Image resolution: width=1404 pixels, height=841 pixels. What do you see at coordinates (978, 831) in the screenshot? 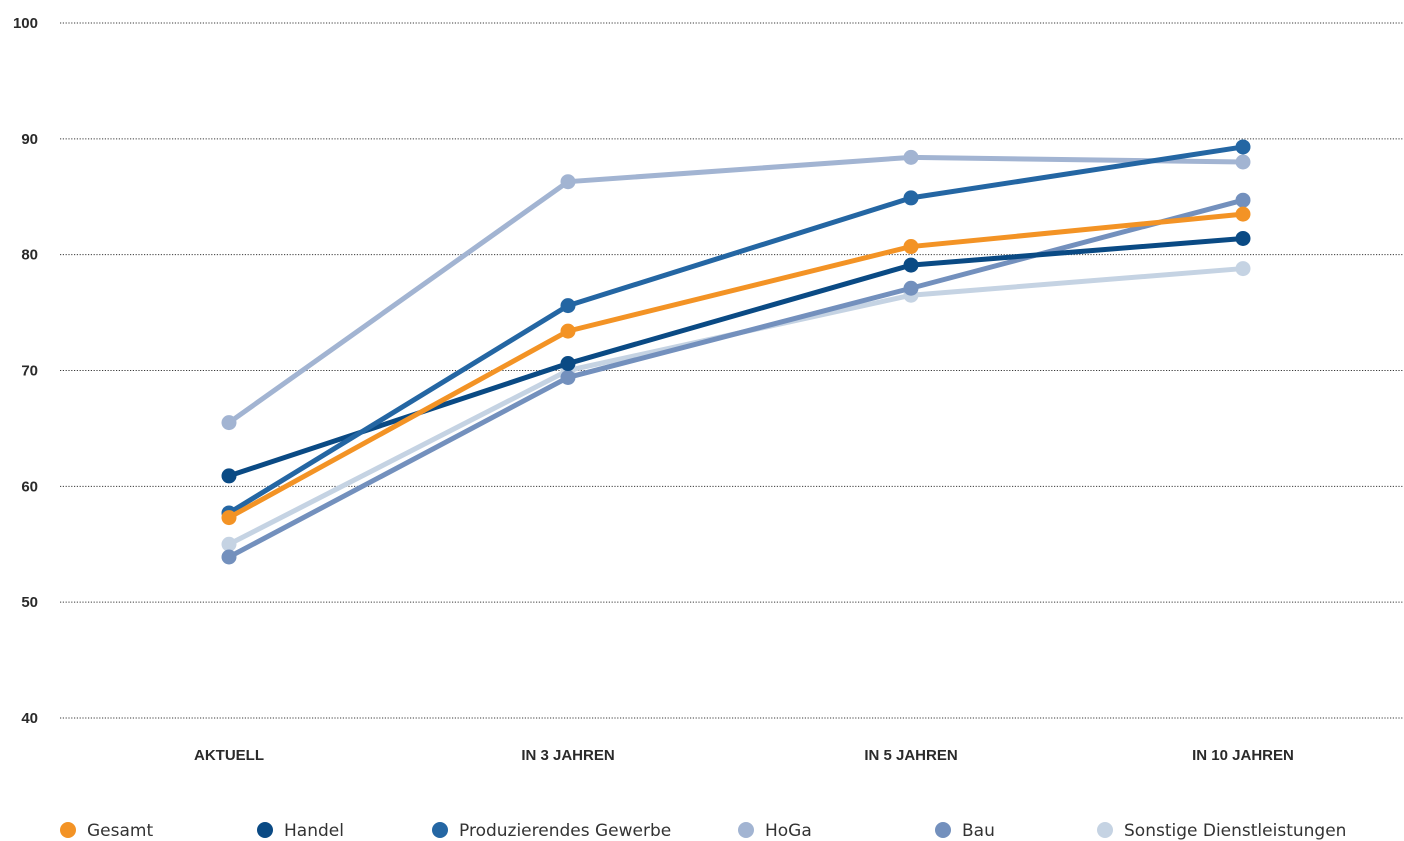
I see `legend-label: Bau` at bounding box center [978, 831].